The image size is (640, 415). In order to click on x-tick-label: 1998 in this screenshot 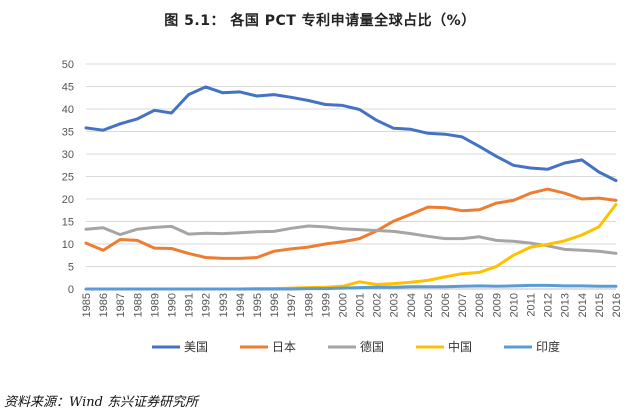, I will do `click(309, 305)`.